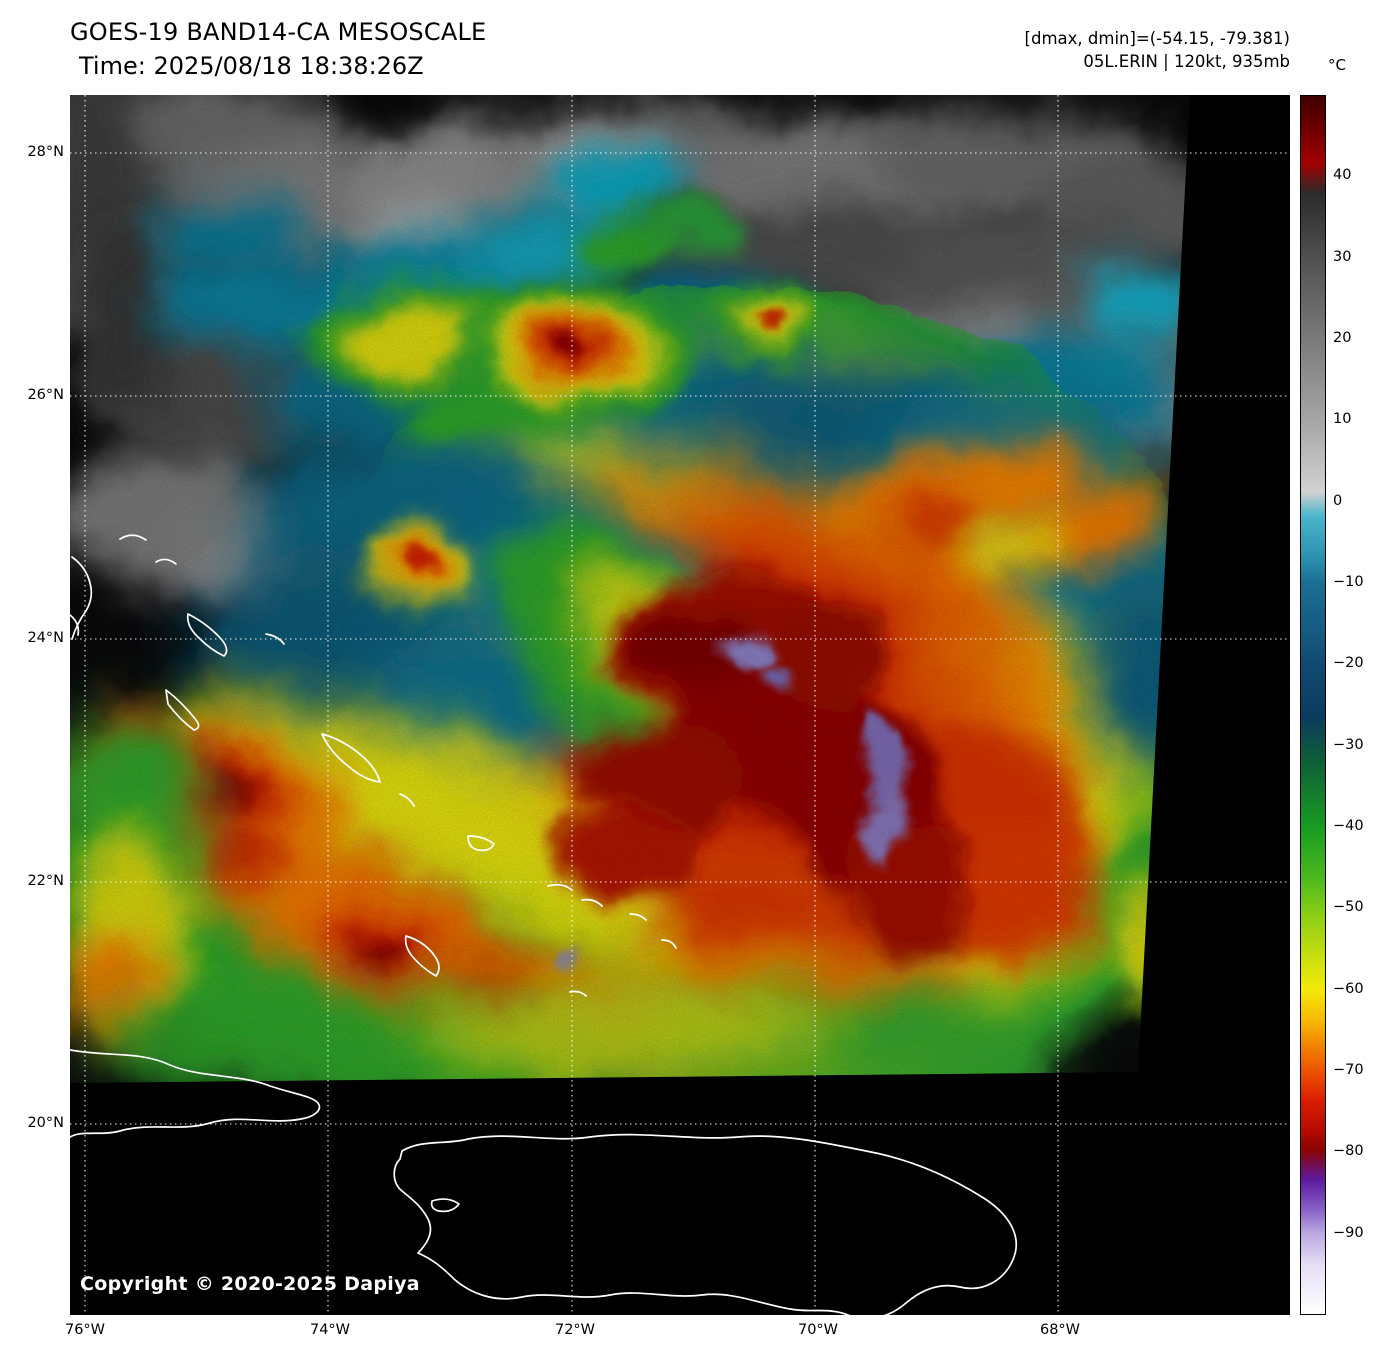 The height and width of the screenshot is (1359, 1390). I want to click on coastline-cuba, so click(195, 1093).